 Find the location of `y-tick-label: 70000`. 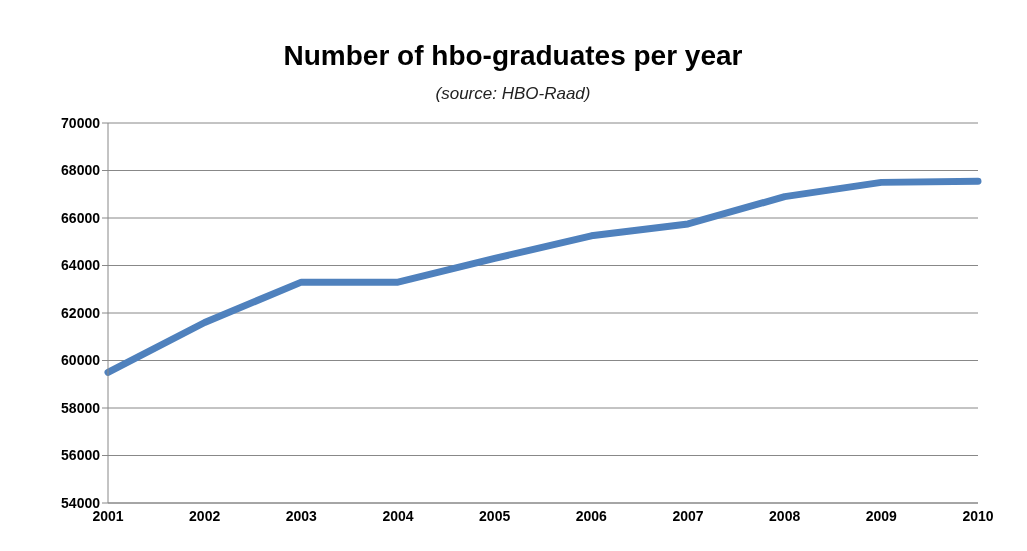

y-tick-label: 70000 is located at coordinates (81, 122).